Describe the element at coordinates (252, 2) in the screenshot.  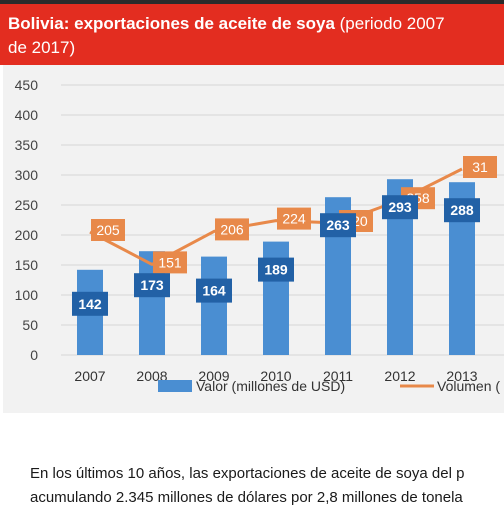
I see `top-border` at that location.